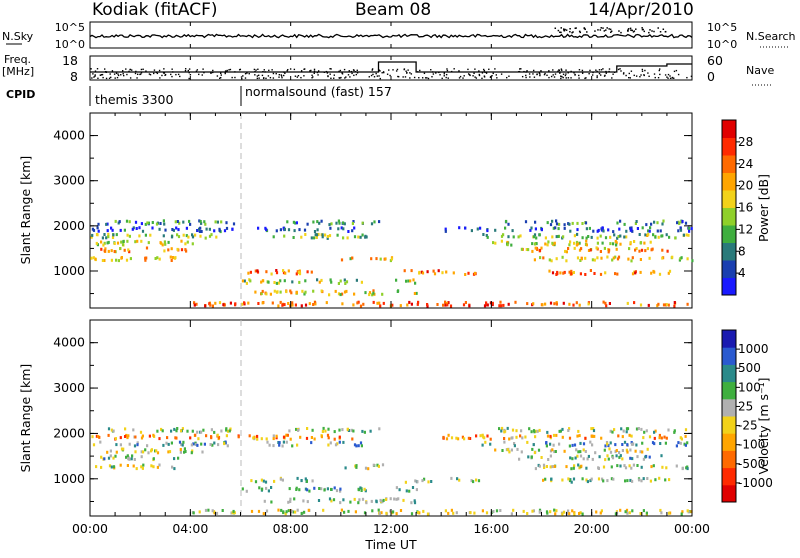  Describe the element at coordinates (745, 406) in the screenshot. I see `colorbar-tick-label: 25` at that location.